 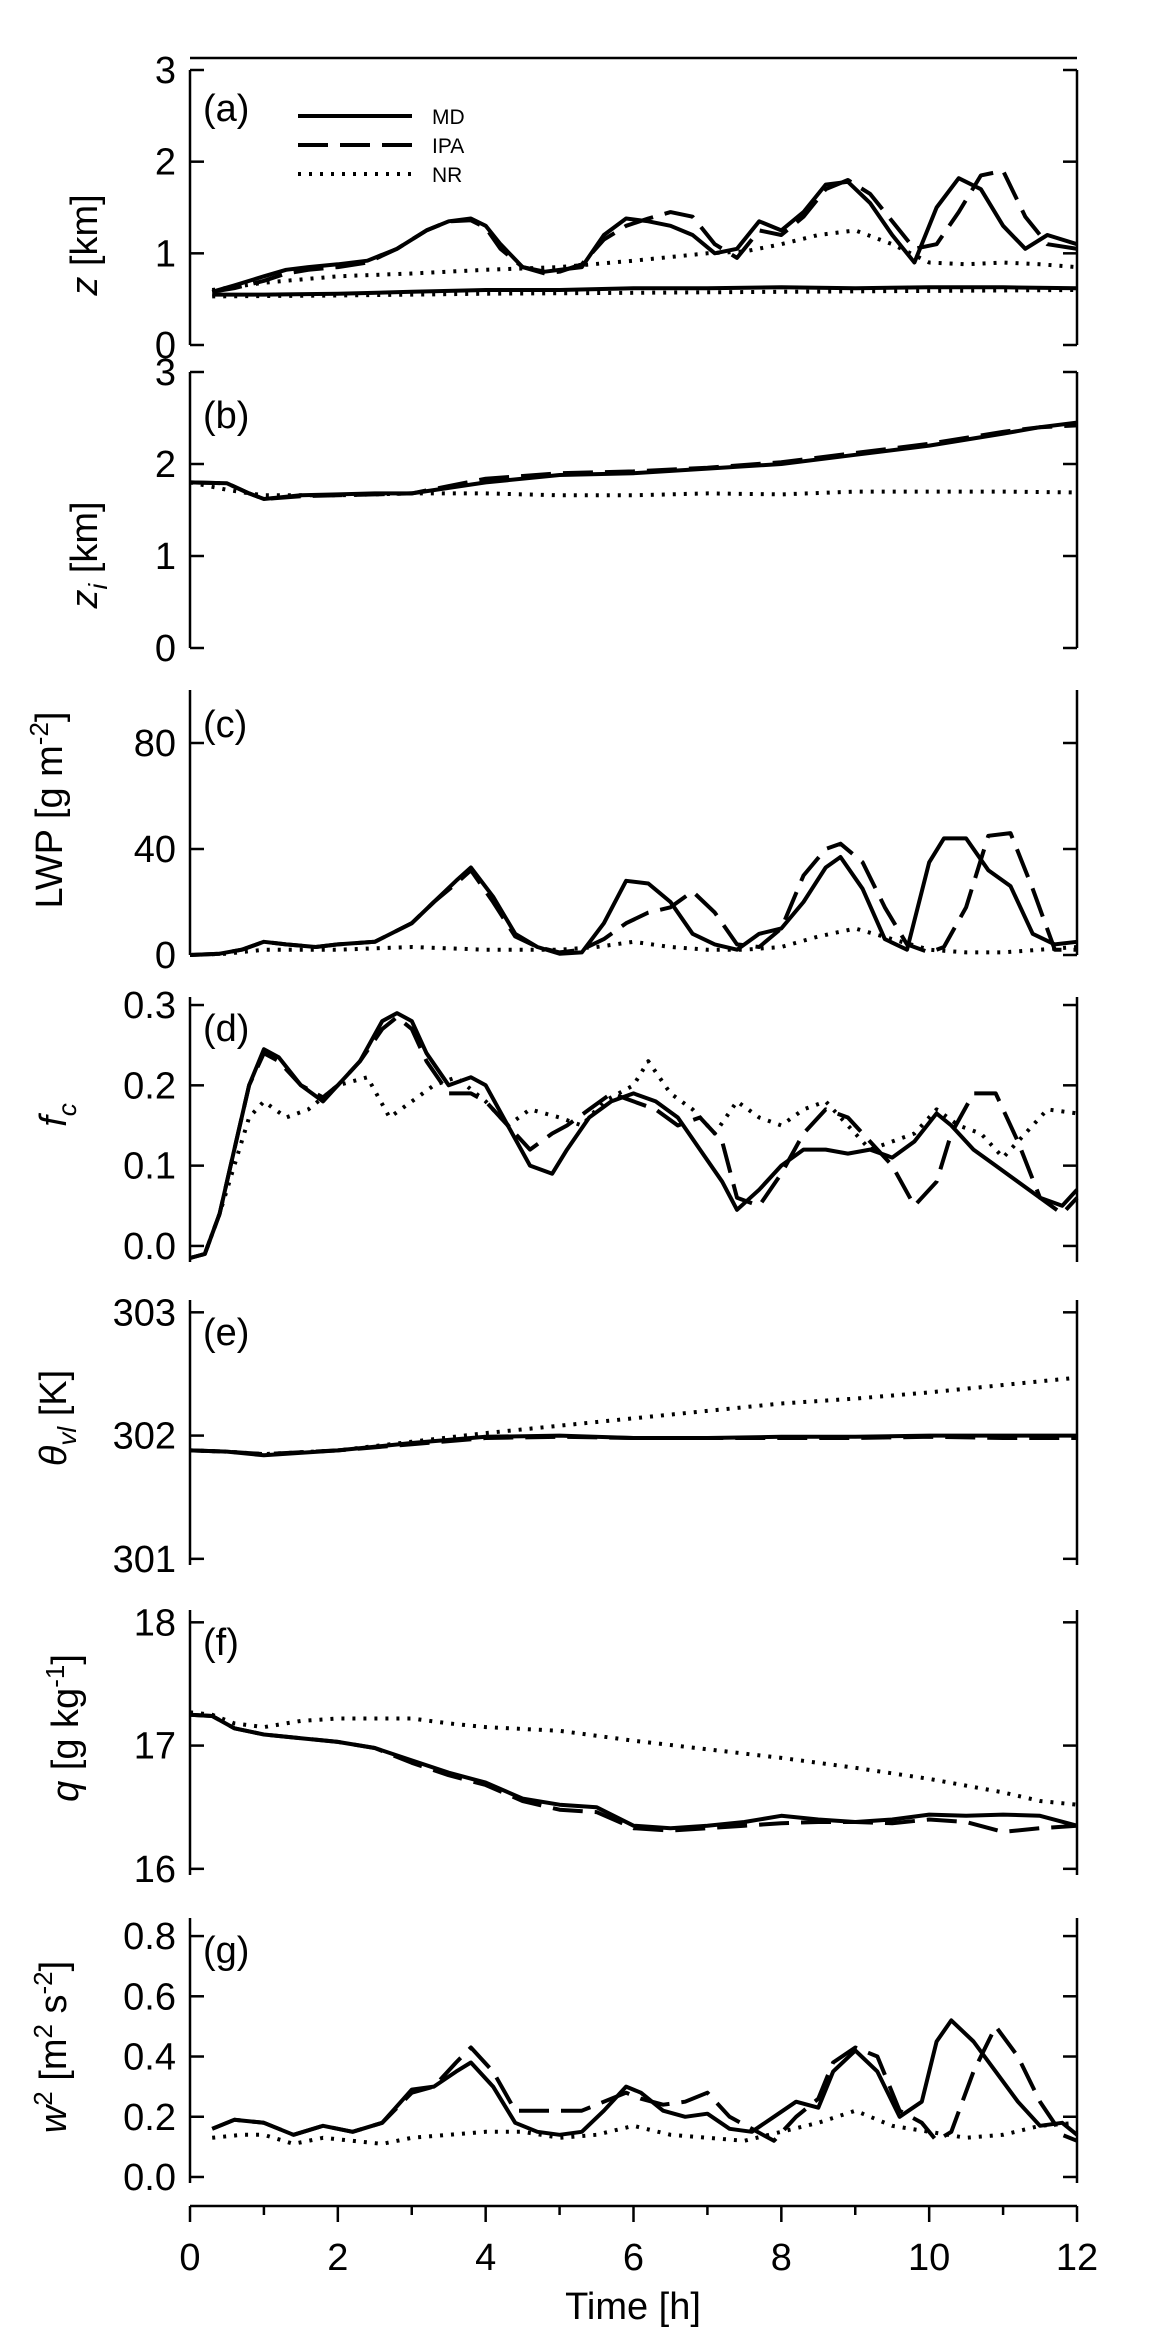 I want to click on x-tick-label: 8, so click(x=781, y=2258).